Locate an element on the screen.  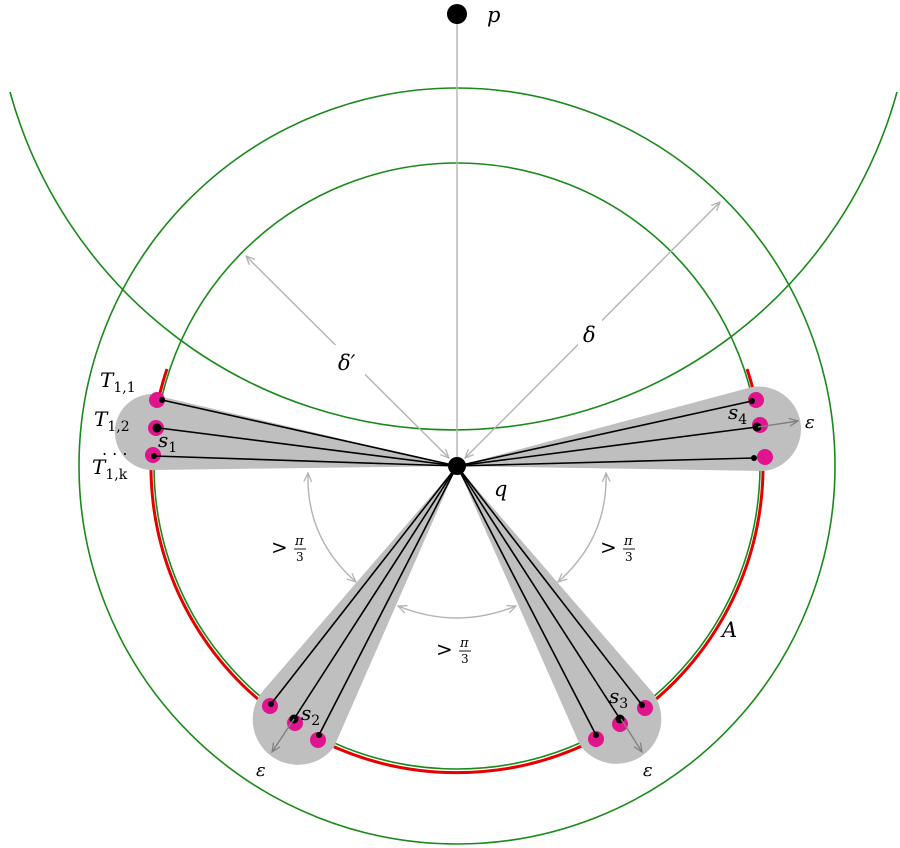
label-A: A is located at coordinates (728, 630).